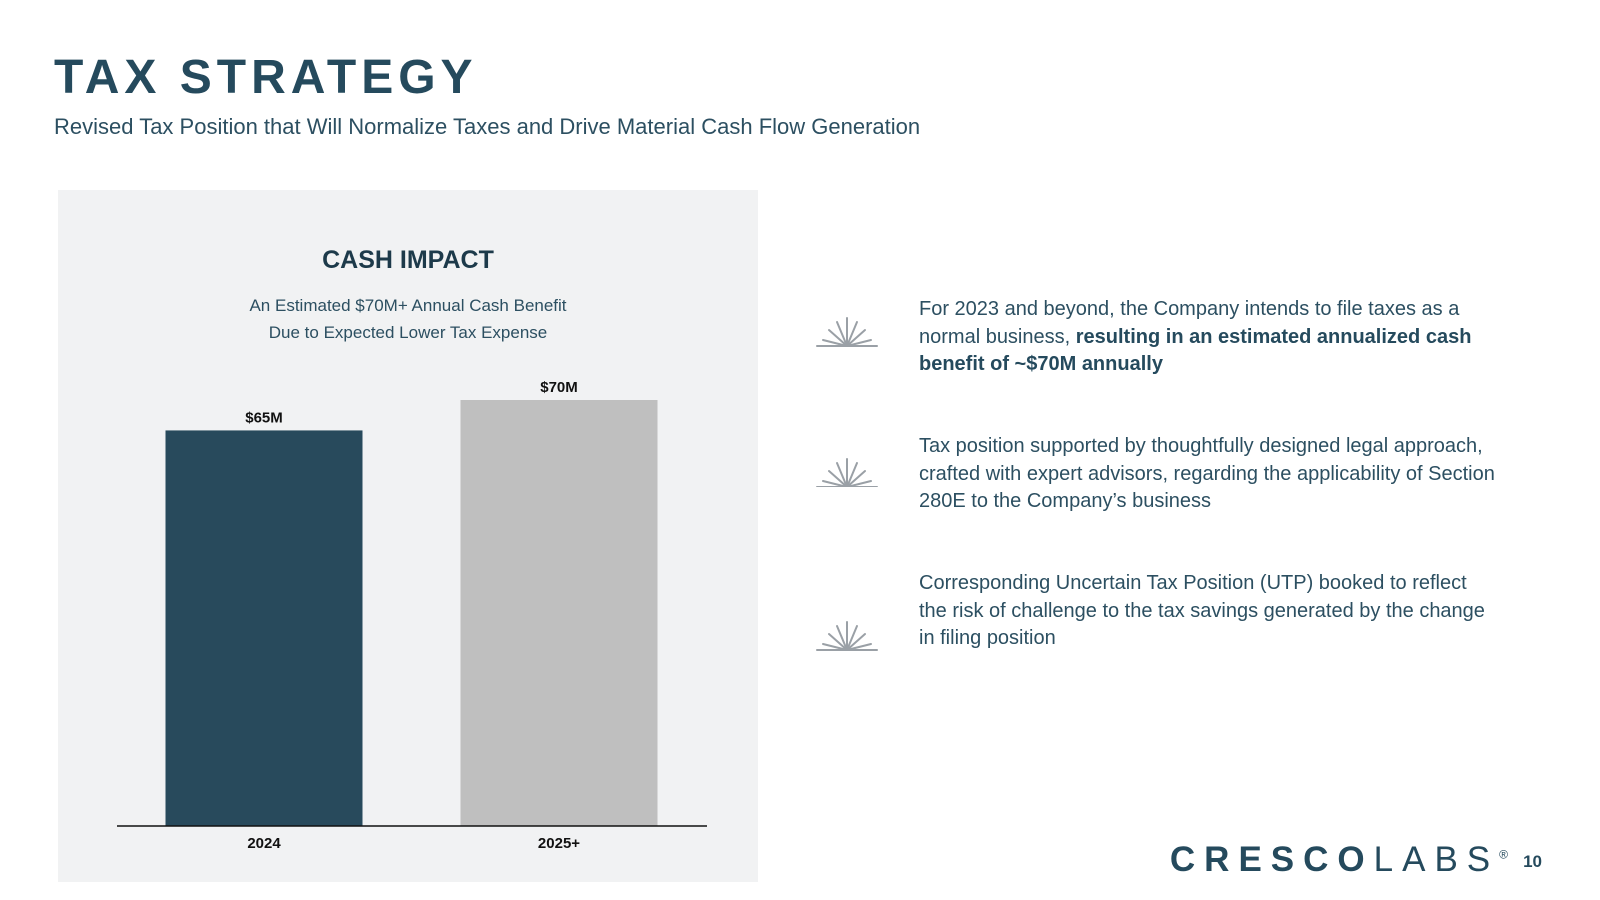 Image resolution: width=1600 pixels, height=900 pixels. I want to click on page-number: 10, so click(1532, 861).